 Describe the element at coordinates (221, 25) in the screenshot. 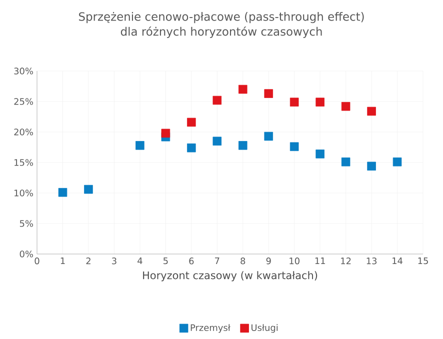

I see `chart-title: Sprzężenie cenowo-płacowe (pass-through effect) dla różnych horyzontów czasowych` at that location.